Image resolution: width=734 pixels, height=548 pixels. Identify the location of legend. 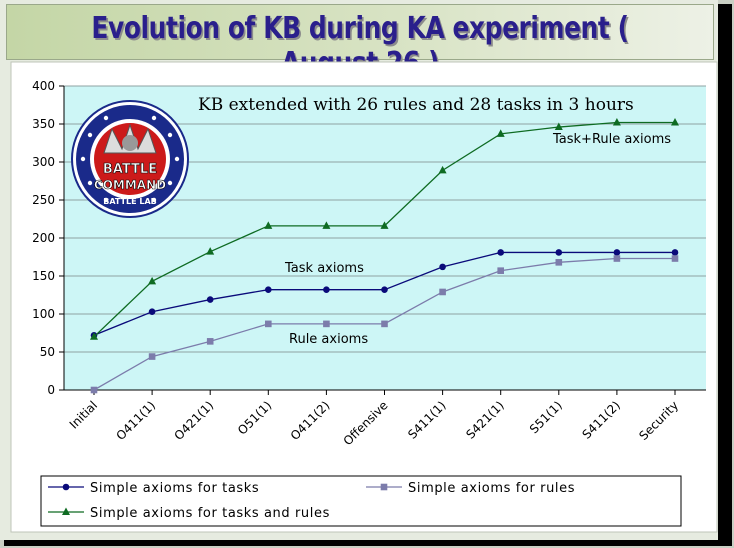
(361, 501).